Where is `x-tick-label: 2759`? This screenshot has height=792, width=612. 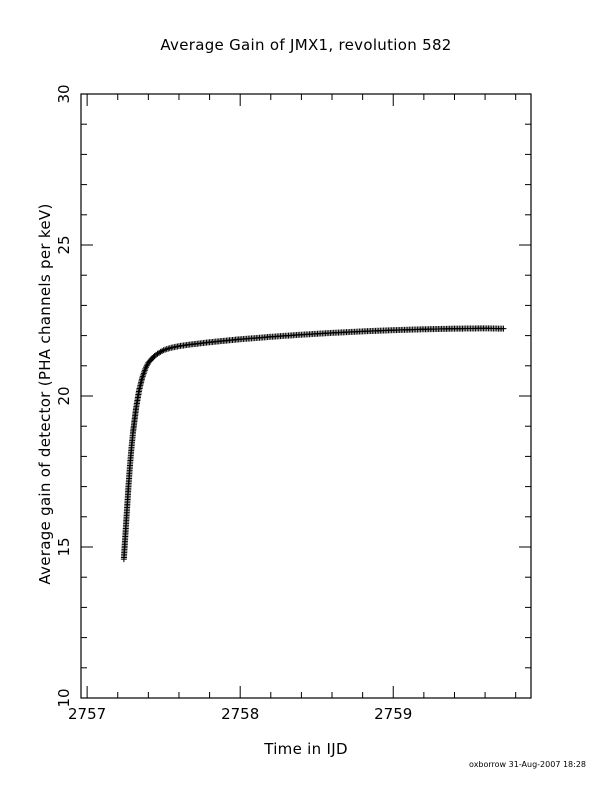
x-tick-label: 2759 is located at coordinates (393, 714).